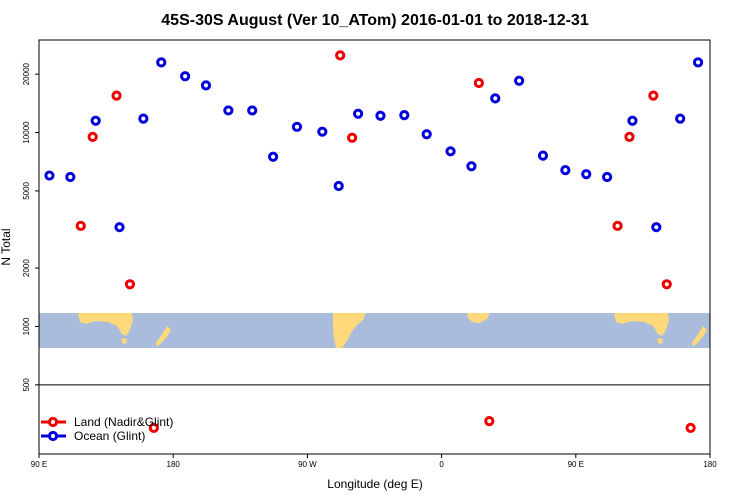 The width and height of the screenshot is (750, 500). Describe the element at coordinates (30, 227) in the screenshot. I see `y-axis: 500 1000 2000 5000 10000 20000` at that location.